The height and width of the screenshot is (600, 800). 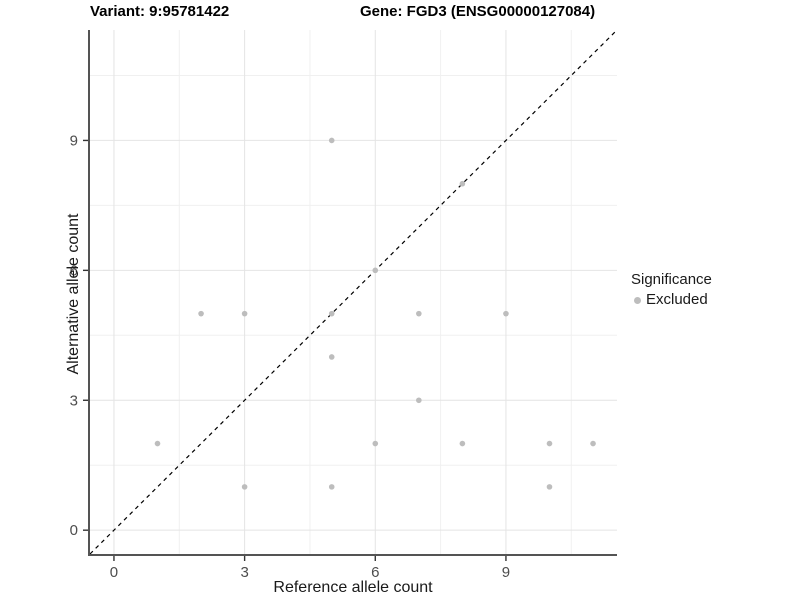 What do you see at coordinates (637, 300) in the screenshot?
I see `excluded-point-icon` at bounding box center [637, 300].